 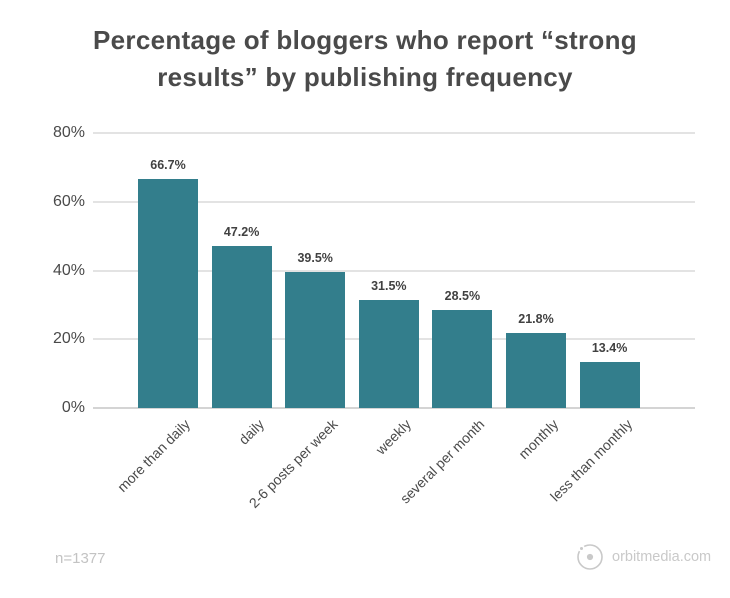 What do you see at coordinates (154, 455) in the screenshot?
I see `x-axis-label: more than daily` at bounding box center [154, 455].